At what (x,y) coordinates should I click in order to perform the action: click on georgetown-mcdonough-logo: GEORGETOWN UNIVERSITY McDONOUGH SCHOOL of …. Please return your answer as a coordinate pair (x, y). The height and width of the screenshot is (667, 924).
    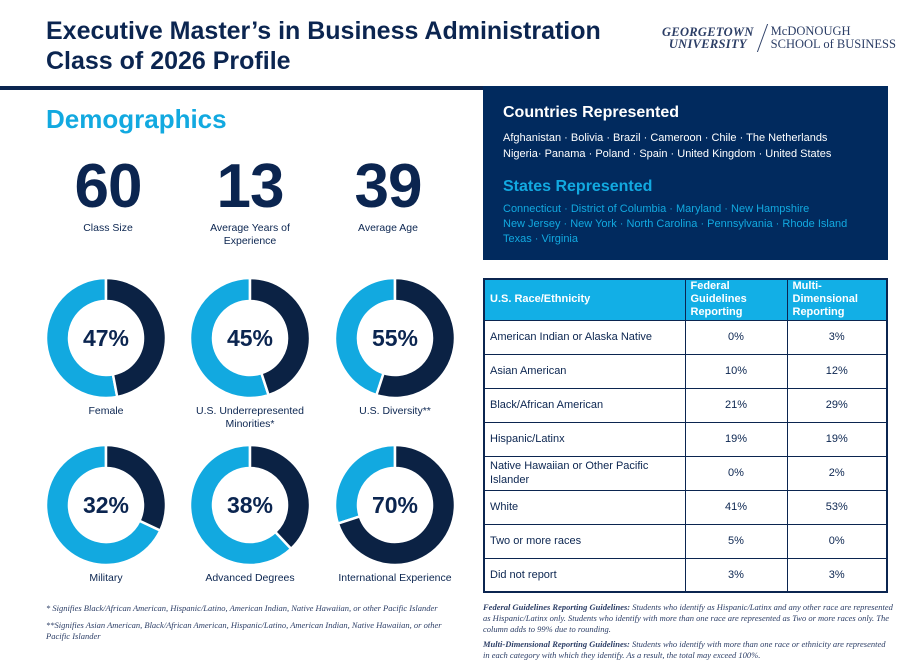
    Looking at the image, I should click on (779, 38).